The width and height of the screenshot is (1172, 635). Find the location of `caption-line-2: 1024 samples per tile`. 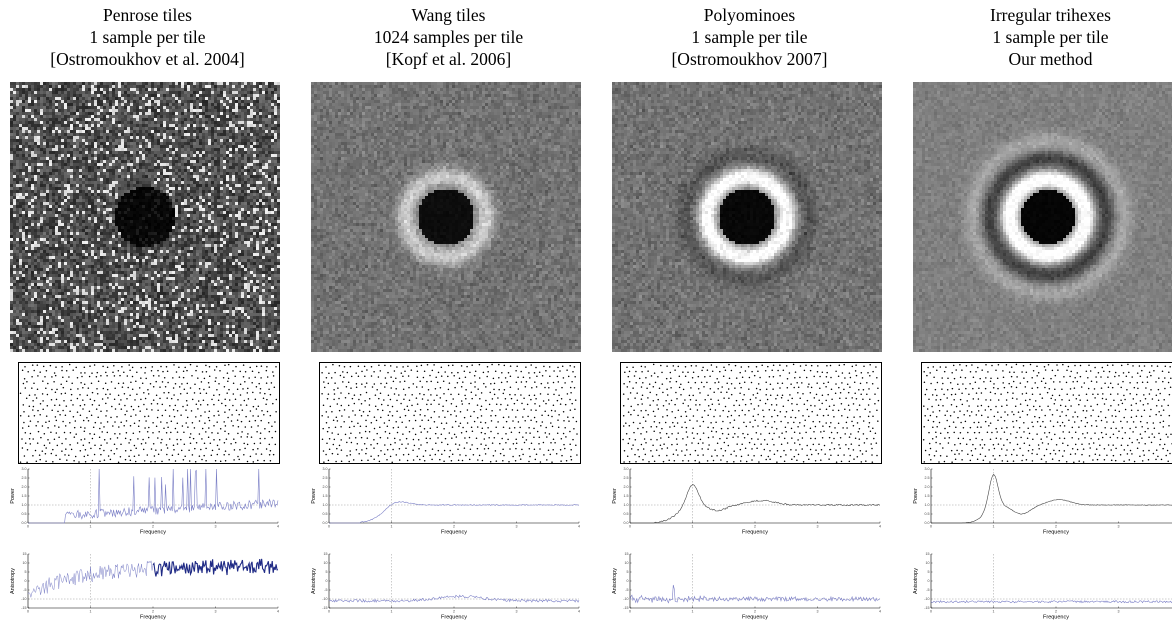

caption-line-2: 1024 samples per tile is located at coordinates (448, 37).